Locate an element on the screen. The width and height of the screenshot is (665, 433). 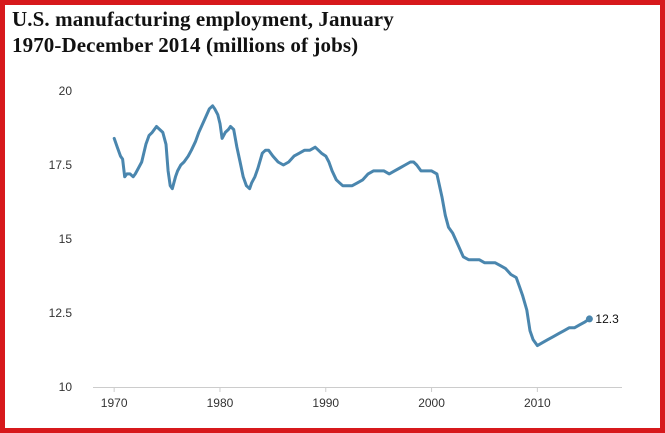
end-value-label: 12.3 is located at coordinates (607, 319).